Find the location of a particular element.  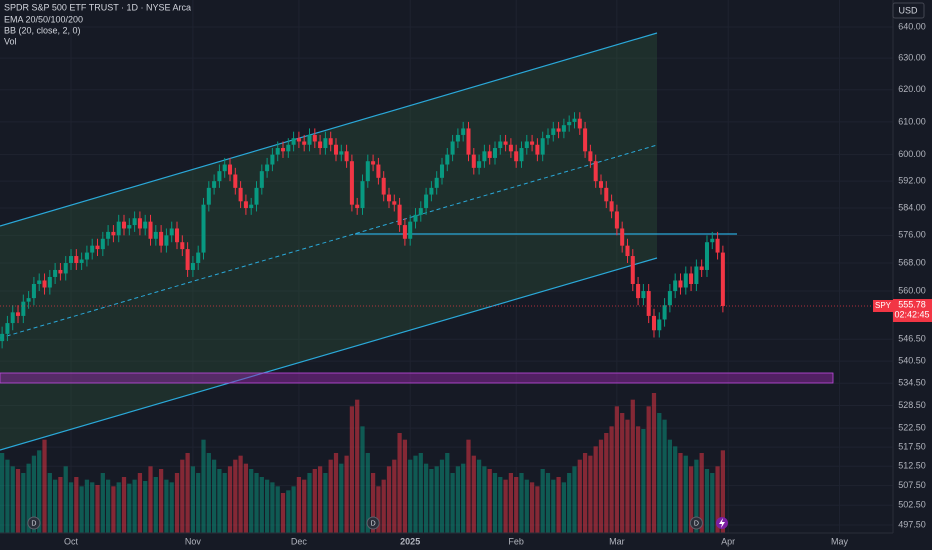

last-price: 555.78 is located at coordinates (912, 304).